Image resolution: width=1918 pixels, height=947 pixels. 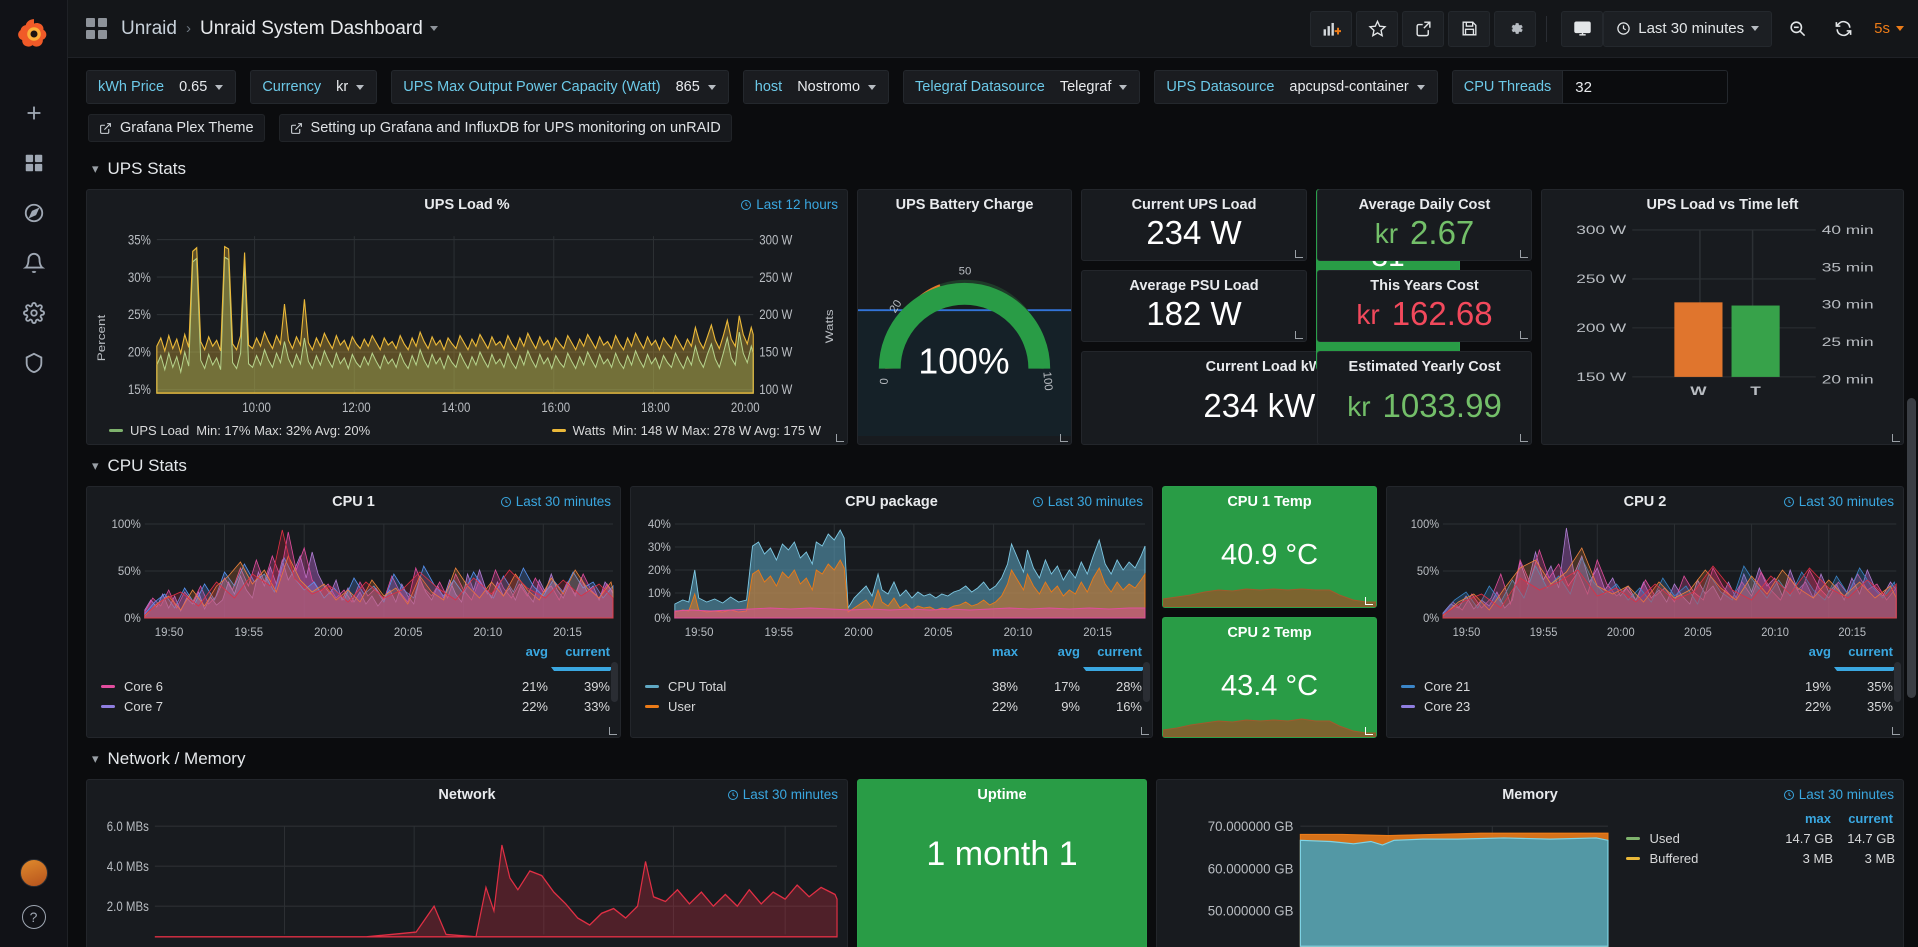 I want to click on legend-item-core-6: Core 6 21% 39%, so click(x=355, y=684).